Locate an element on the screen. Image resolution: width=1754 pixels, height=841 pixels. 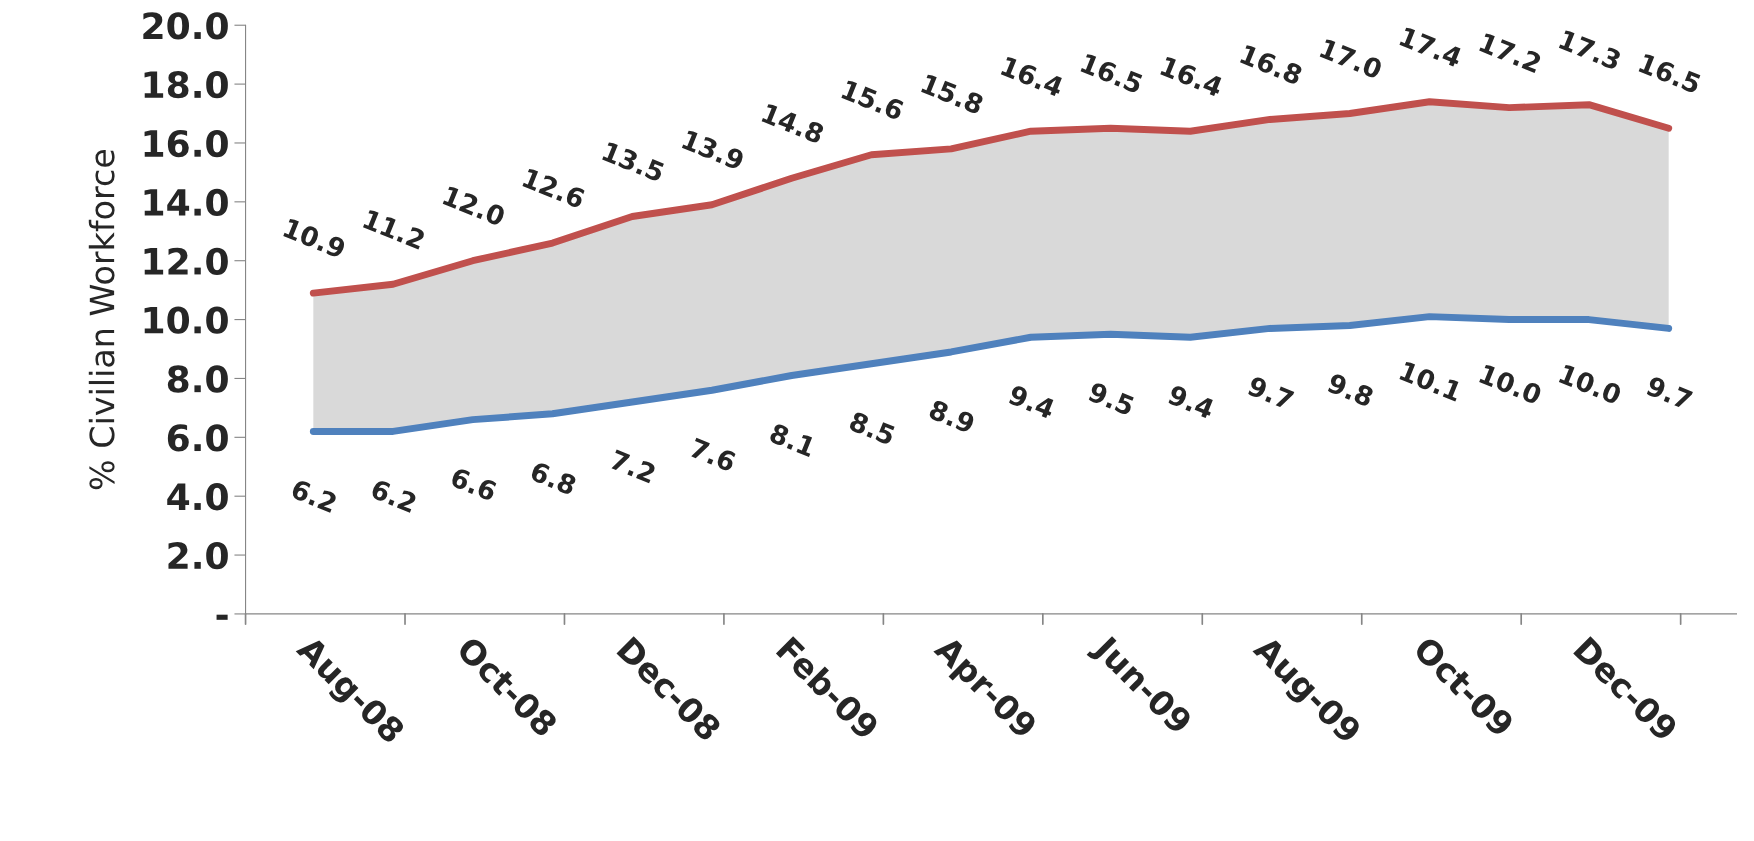
data-label: 15.6 is located at coordinates (873, 100).